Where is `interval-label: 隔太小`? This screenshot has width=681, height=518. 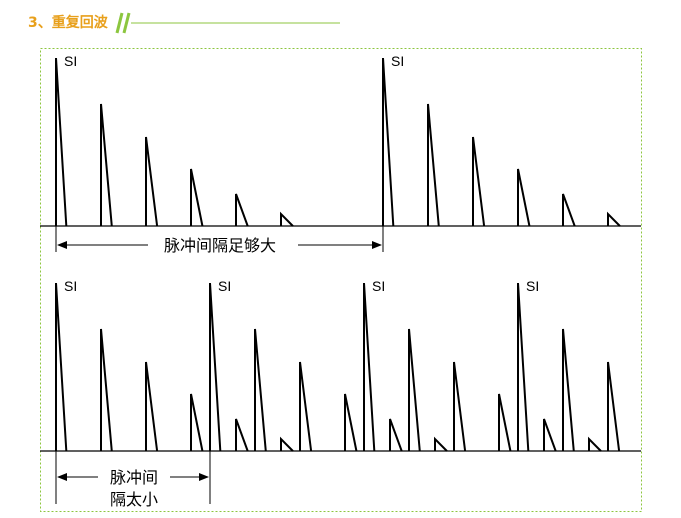
interval-label: 隔太小 is located at coordinates (134, 499).